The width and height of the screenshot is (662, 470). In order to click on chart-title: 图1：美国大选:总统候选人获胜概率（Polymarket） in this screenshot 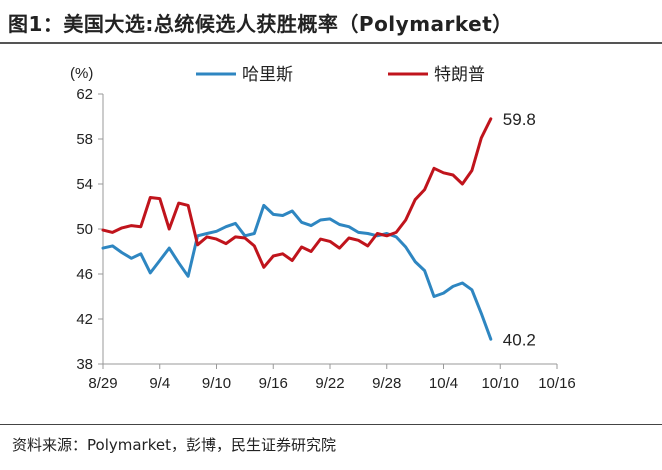, I will do `click(260, 24)`.